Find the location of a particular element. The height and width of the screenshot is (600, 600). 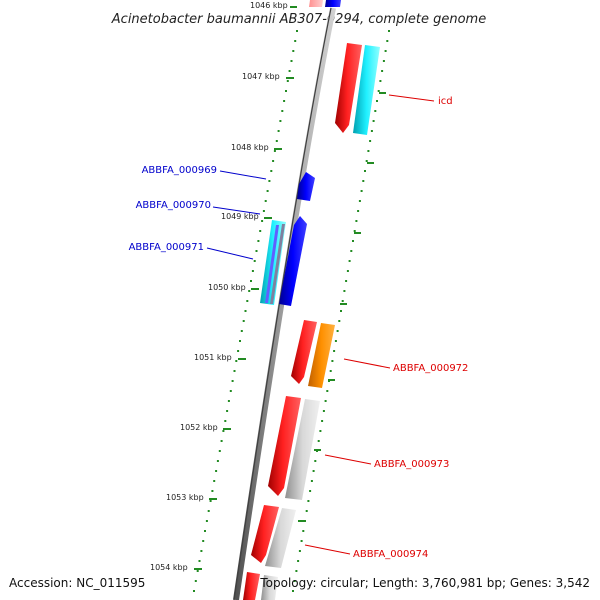

outer-minor-ticks is located at coordinates (342, 307).